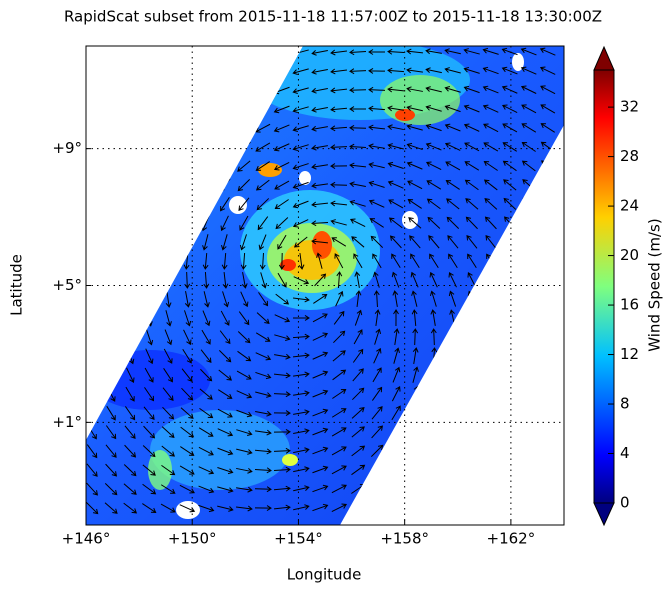  What do you see at coordinates (629, 354) in the screenshot?
I see `colorbar-tick-label: 12` at bounding box center [629, 354].